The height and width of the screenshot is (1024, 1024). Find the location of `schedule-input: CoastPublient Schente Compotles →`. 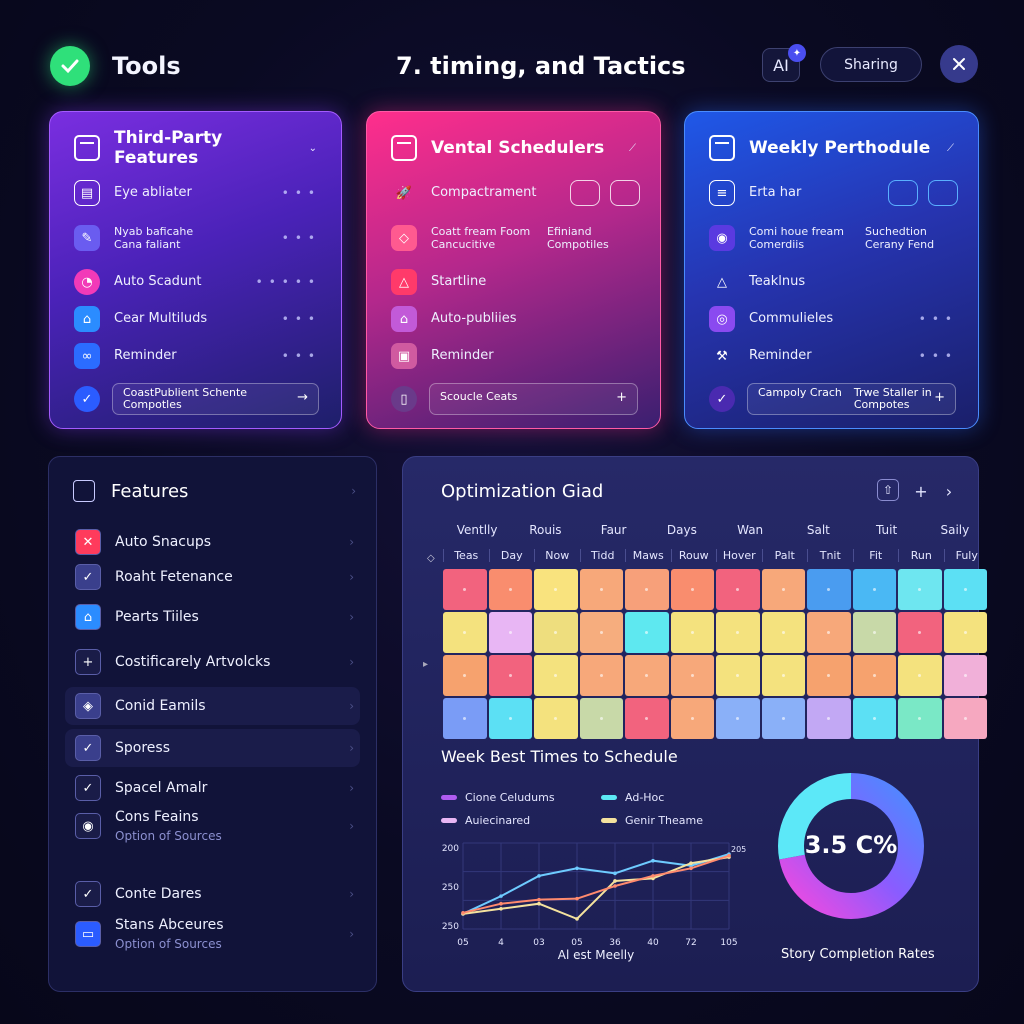

schedule-input: CoastPublient Schente Compotles → is located at coordinates (215, 399).